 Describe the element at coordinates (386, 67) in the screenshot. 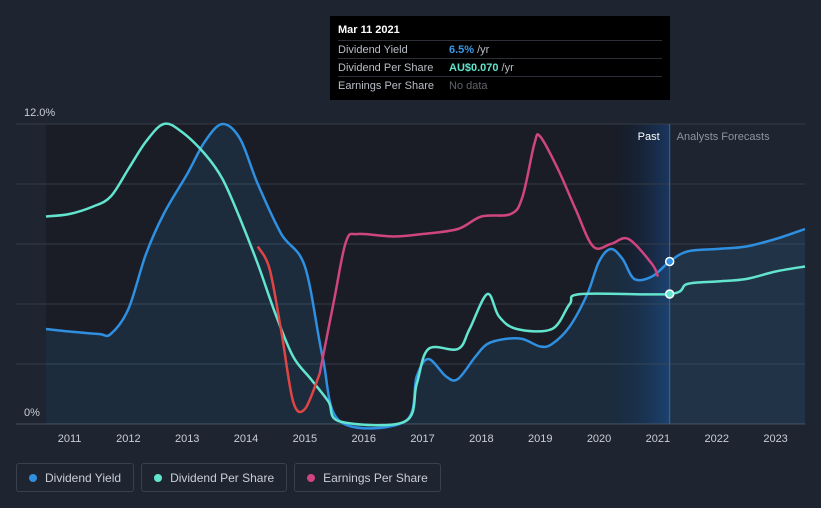

I see `tooltip-label: Dividend Per Share` at that location.